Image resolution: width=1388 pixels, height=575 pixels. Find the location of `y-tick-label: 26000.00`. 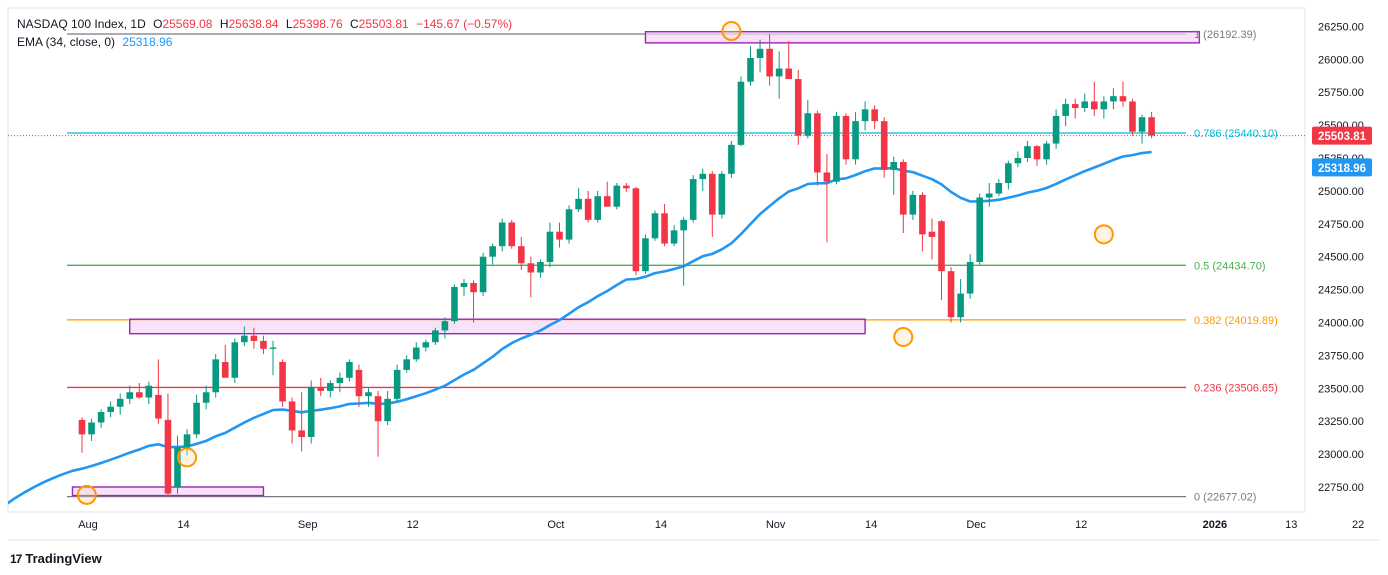

y-tick-label: 26000.00 is located at coordinates (1341, 60).